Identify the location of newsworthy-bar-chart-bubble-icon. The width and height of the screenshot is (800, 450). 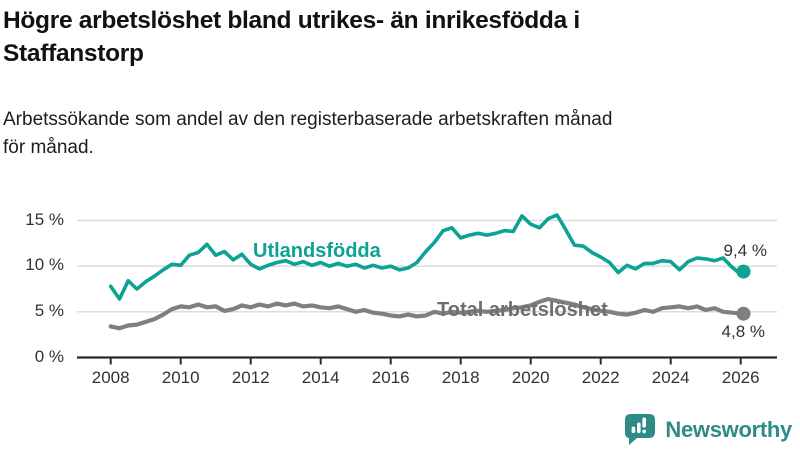
(640, 429).